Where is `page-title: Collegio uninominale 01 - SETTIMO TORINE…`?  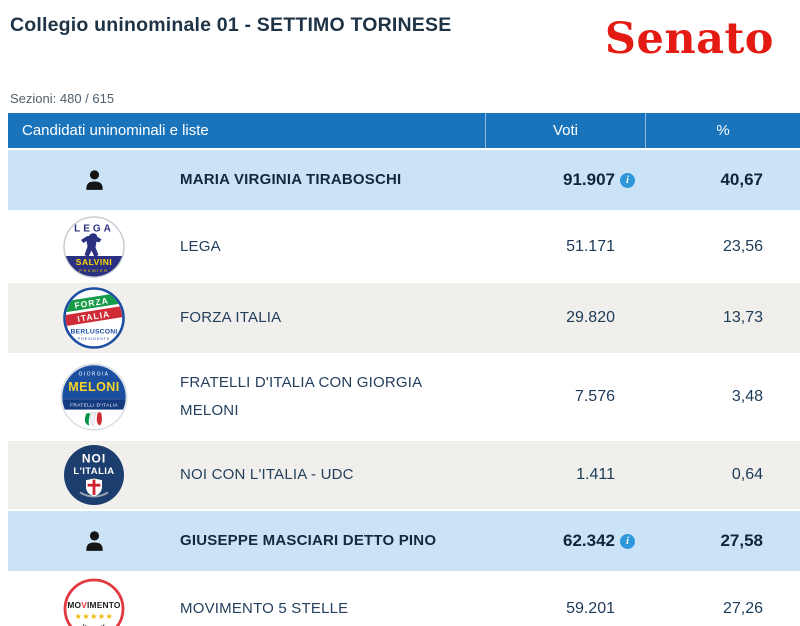 page-title: Collegio uninominale 01 - SETTIMO TORINE… is located at coordinates (231, 25).